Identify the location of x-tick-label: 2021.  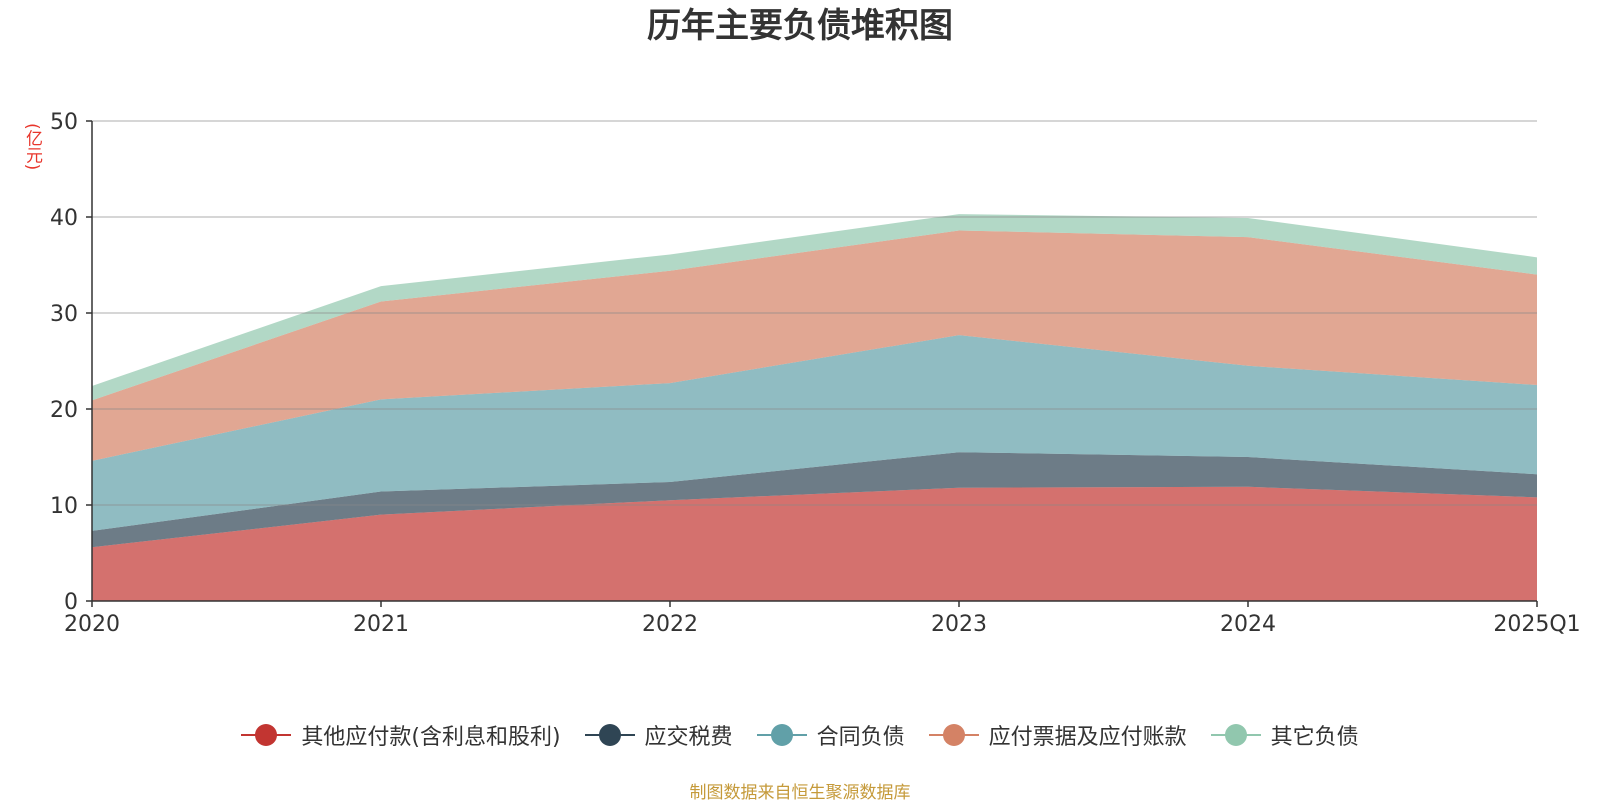
(381, 624).